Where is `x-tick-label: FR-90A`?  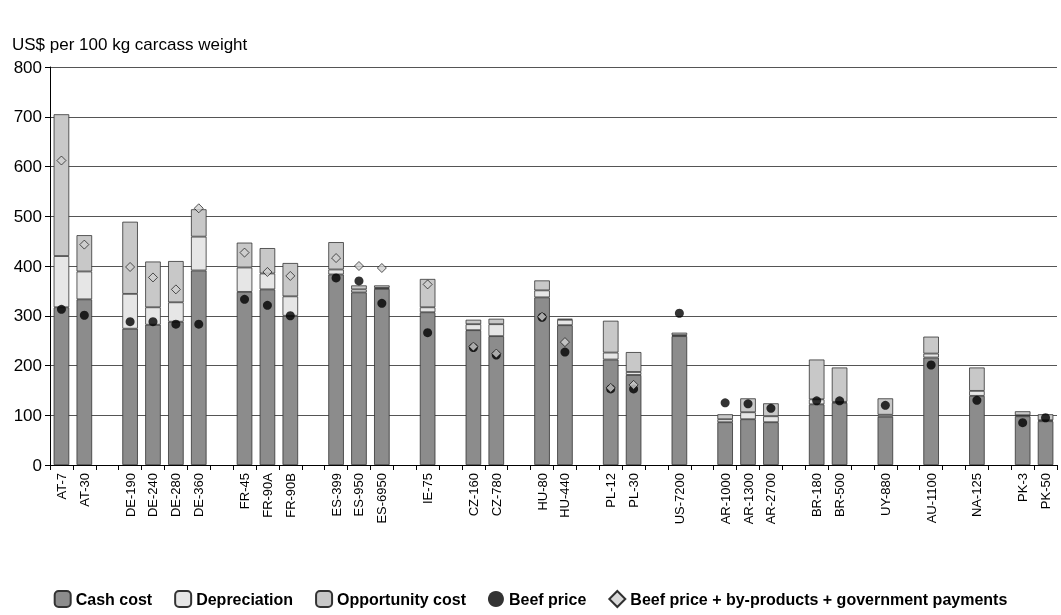
x-tick-label: FR-90A is located at coordinates (267, 495).